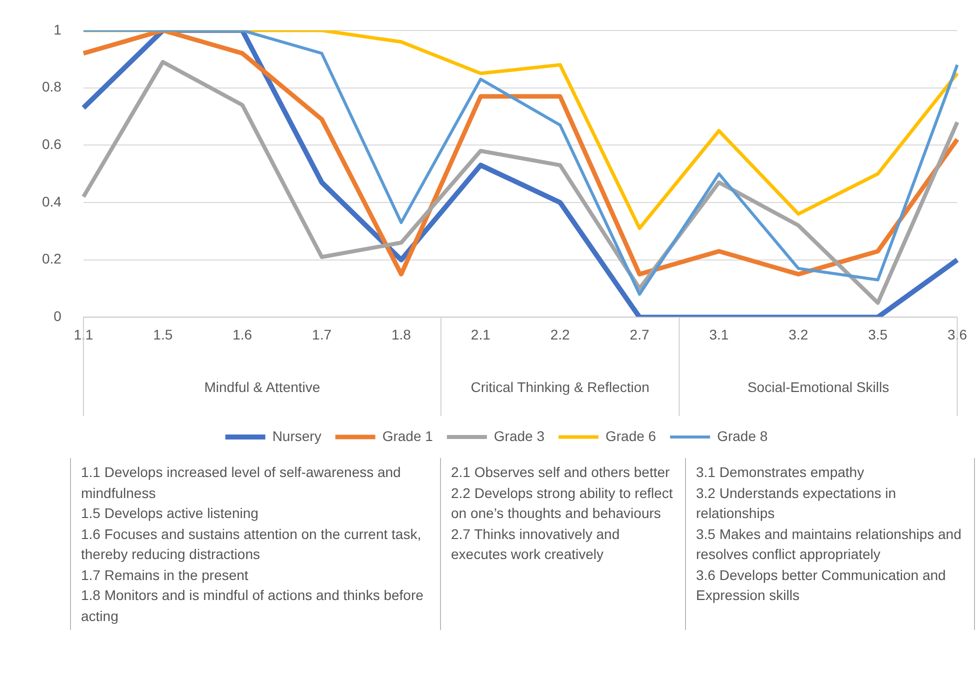 This screenshot has height=673, width=977. Describe the element at coordinates (818, 386) in the screenshot. I see `text: Social-Emotional Skills` at that location.